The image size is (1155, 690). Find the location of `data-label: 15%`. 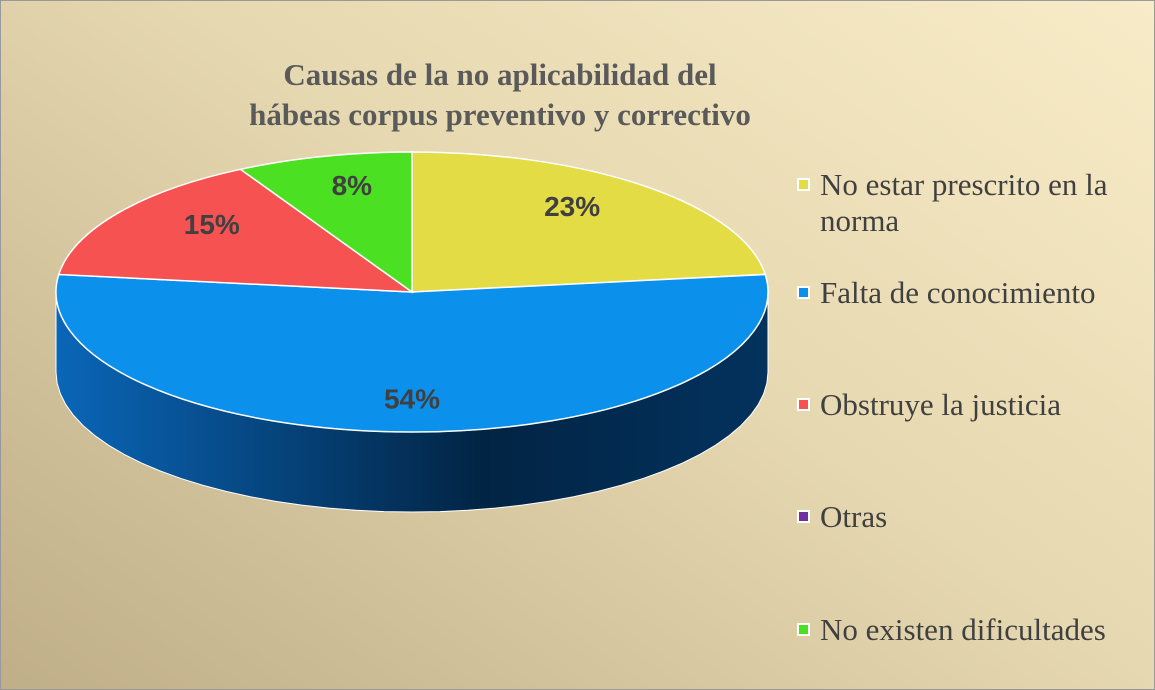

data-label: 15% is located at coordinates (212, 224).